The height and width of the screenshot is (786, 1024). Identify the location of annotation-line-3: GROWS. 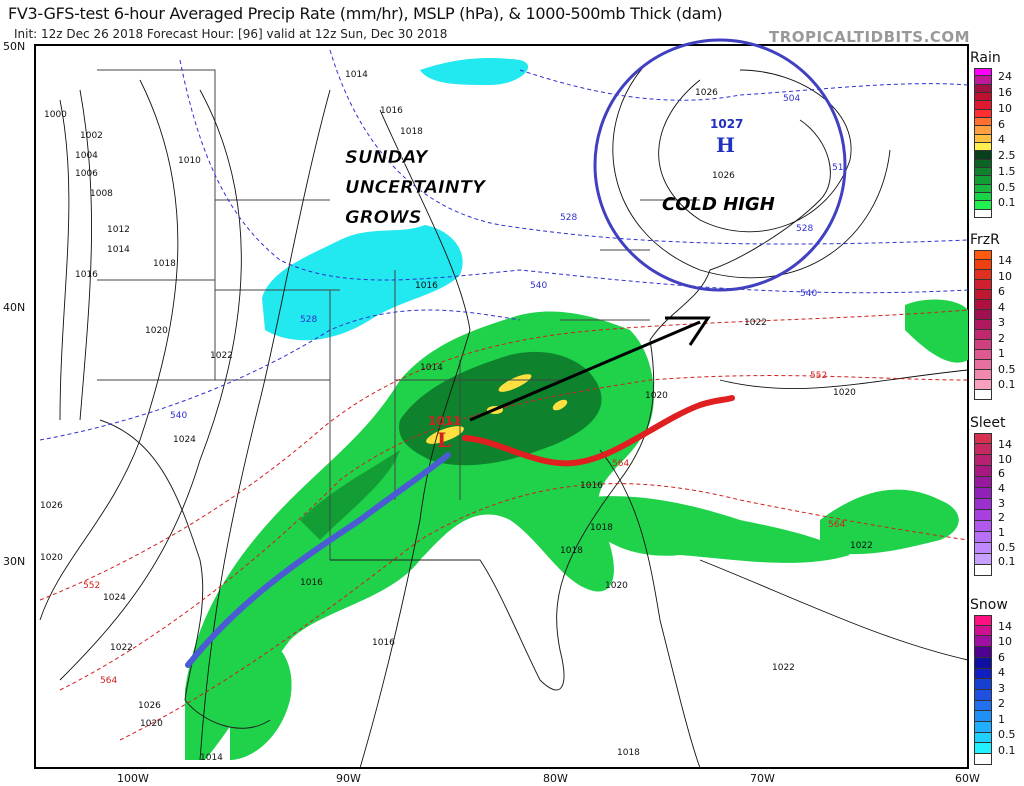
(383, 217).